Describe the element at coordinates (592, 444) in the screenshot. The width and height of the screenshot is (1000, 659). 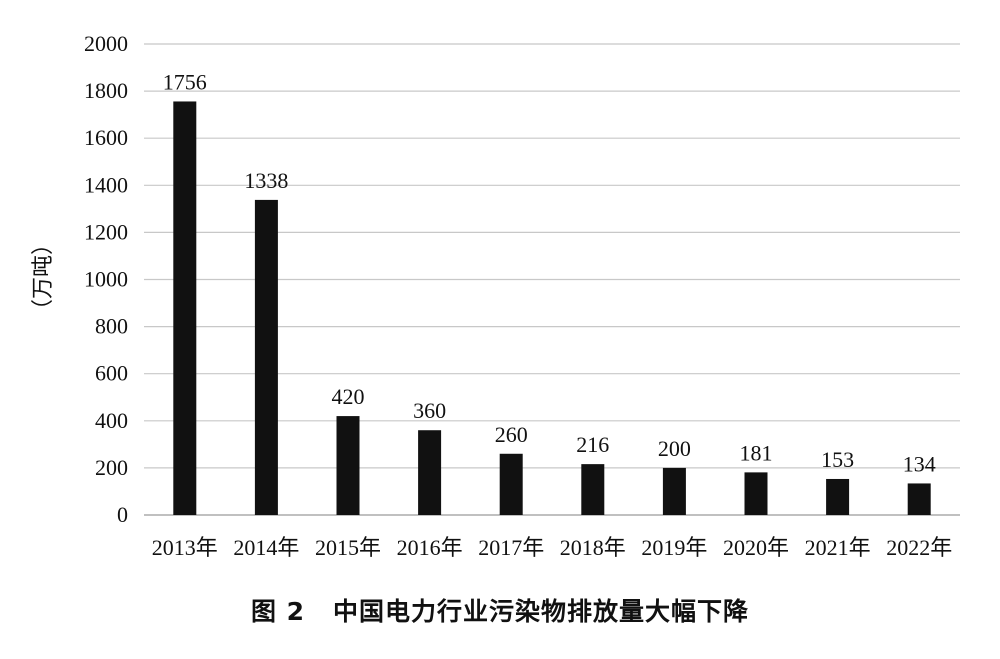
I see `data-label: 216` at that location.